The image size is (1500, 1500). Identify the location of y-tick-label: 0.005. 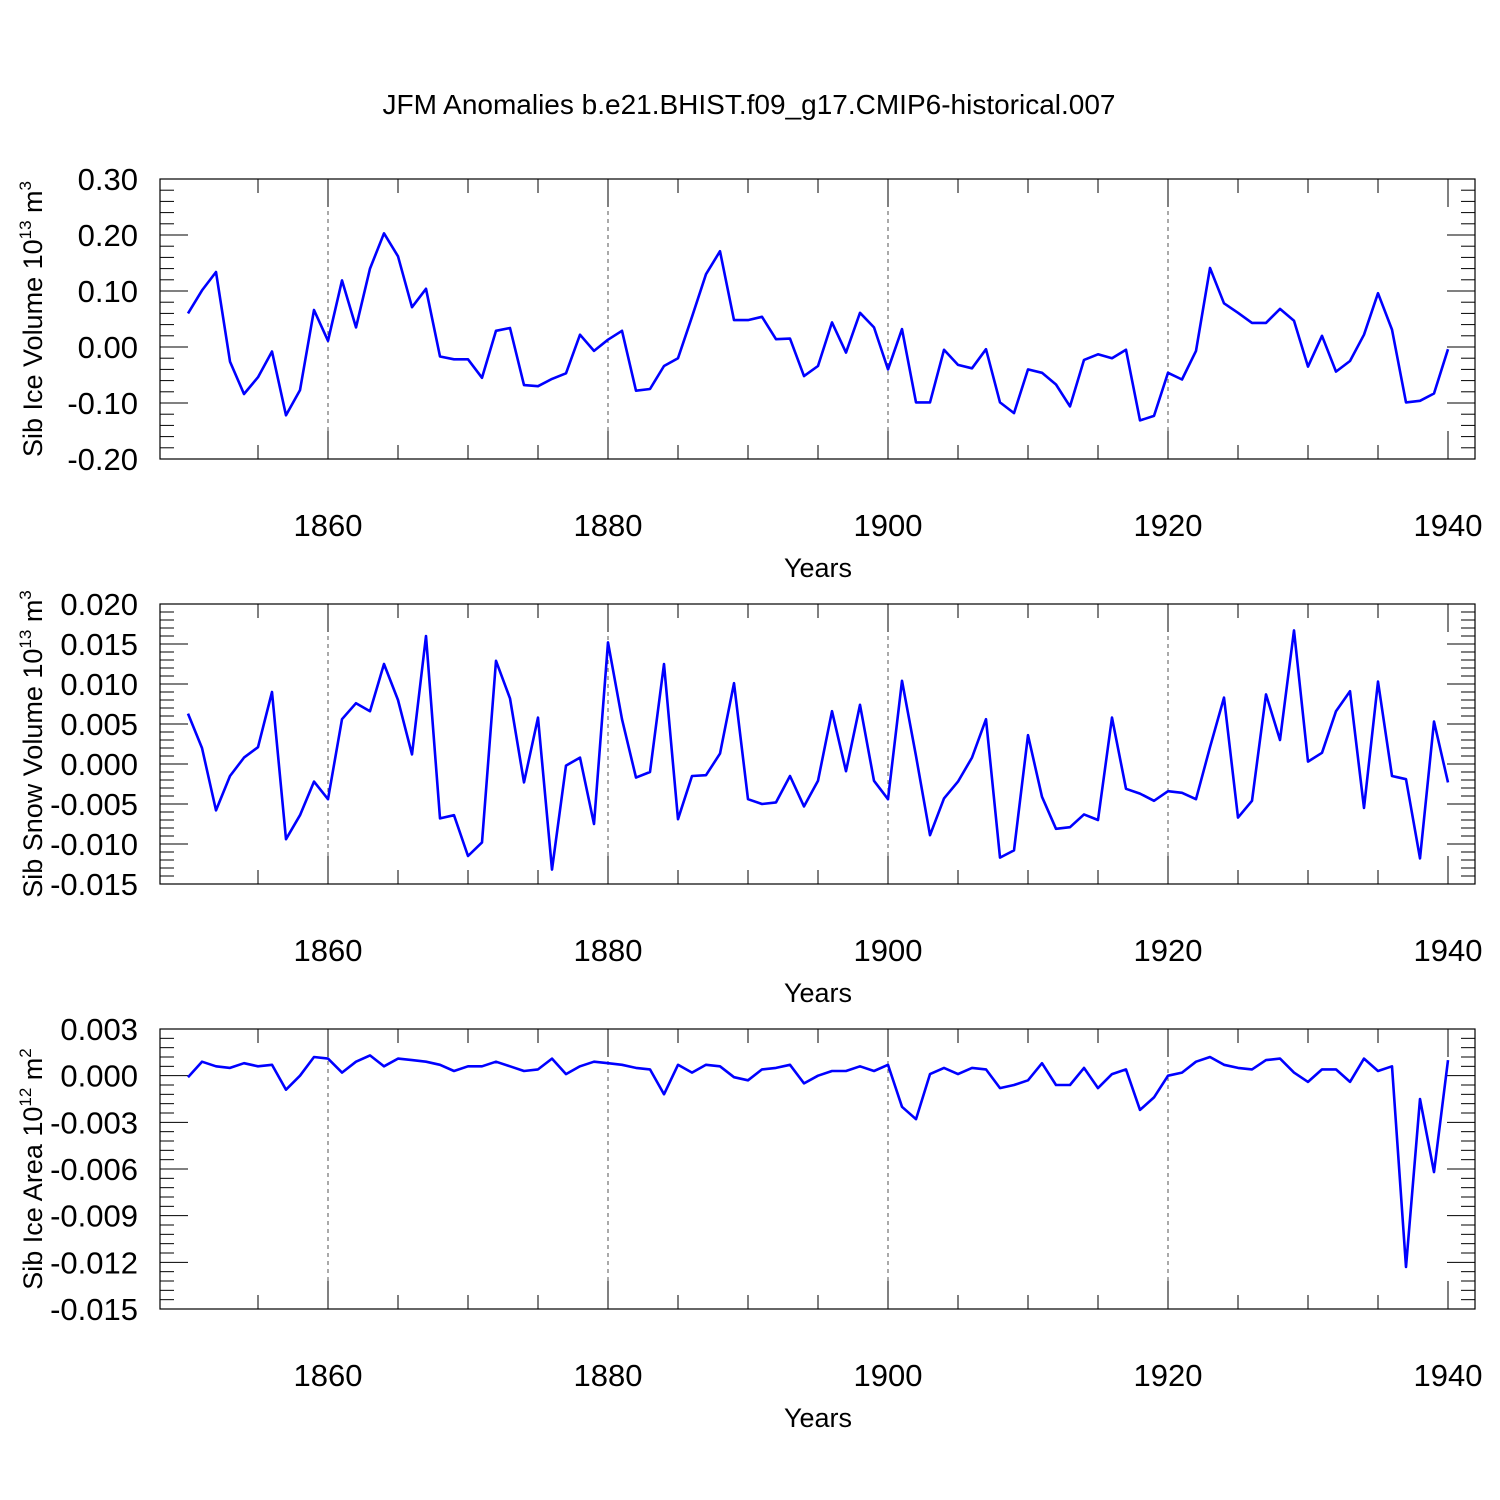
(99, 724).